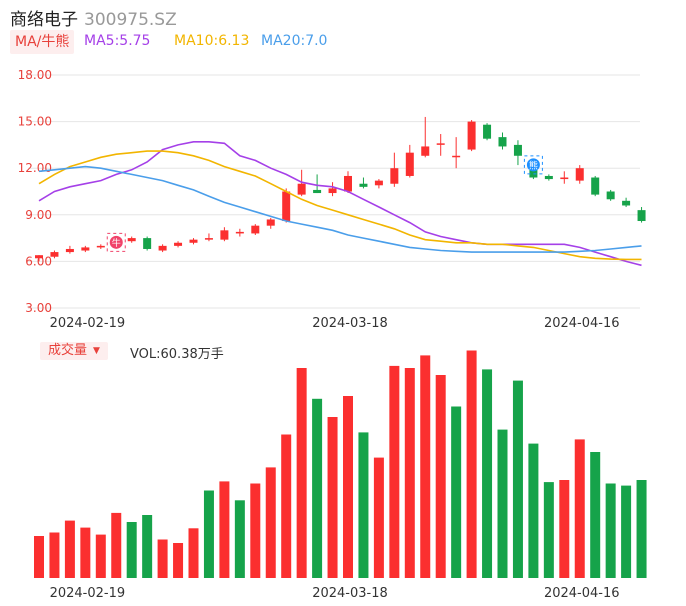  Describe the element at coordinates (212, 41) in the screenshot. I see `ma10-legend: MA10:6.13` at that location.